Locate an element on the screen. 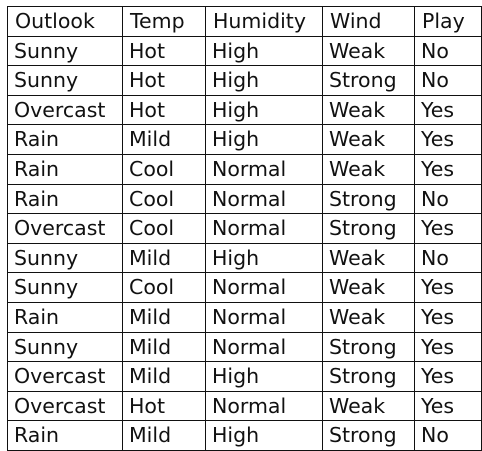 This screenshot has height=451, width=482. table-row: Overcast Hot Normal Weak Yes is located at coordinates (244, 406).